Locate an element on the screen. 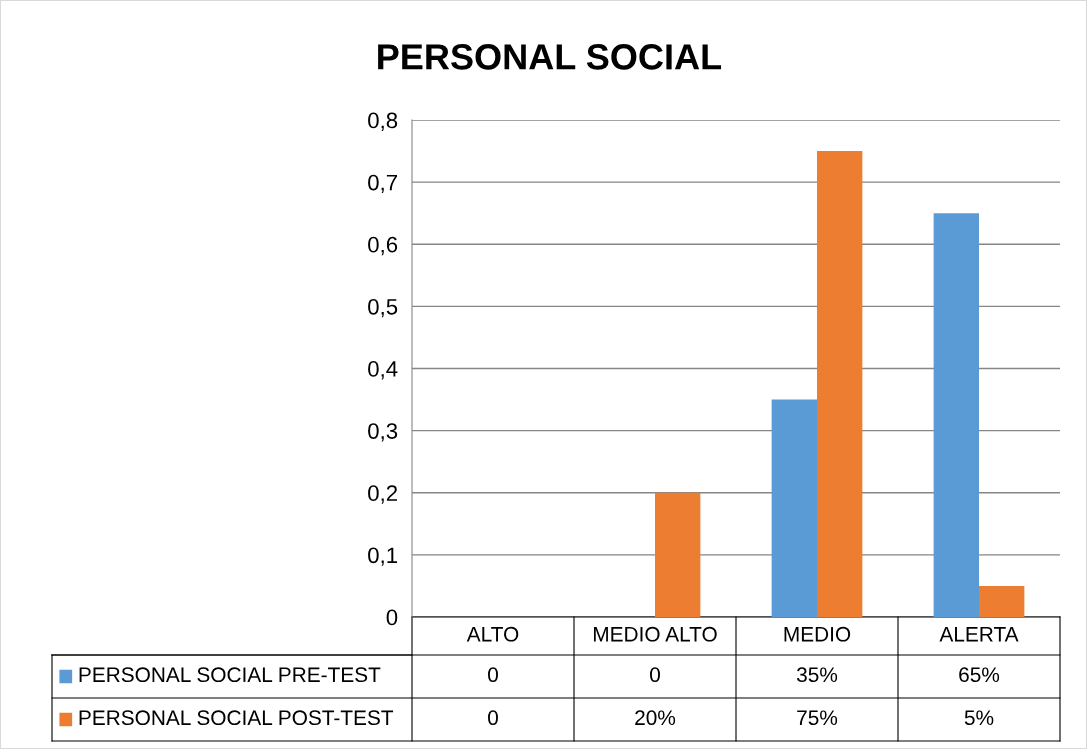  legend-label: PERSONAL SOCIAL PRE-TEST is located at coordinates (230, 675).